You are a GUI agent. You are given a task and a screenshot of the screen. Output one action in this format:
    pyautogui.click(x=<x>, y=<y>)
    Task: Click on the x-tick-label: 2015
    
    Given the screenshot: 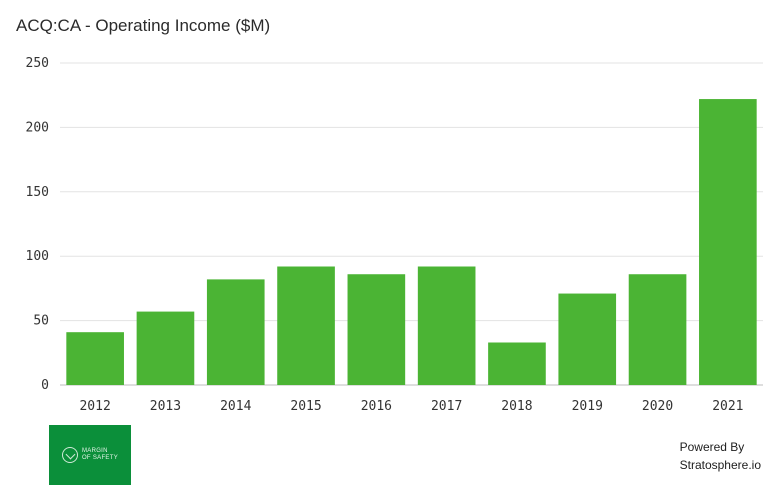 What is the action you would take?
    pyautogui.click(x=305, y=406)
    